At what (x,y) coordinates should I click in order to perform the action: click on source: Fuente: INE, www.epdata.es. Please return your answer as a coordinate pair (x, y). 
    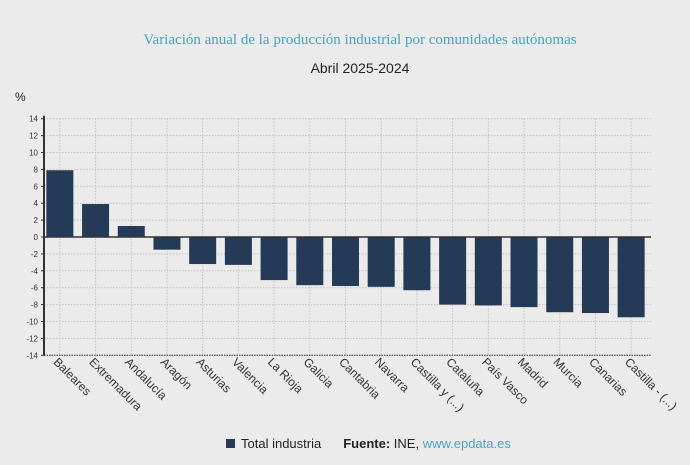
    Looking at the image, I should click on (427, 443).